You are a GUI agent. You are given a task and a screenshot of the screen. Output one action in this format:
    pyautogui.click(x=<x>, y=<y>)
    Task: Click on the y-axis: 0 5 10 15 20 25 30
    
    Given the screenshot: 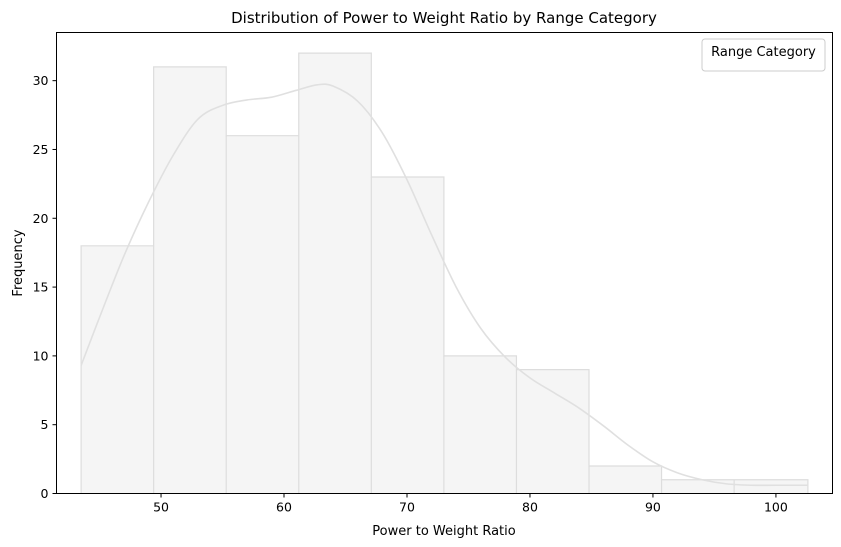 What is the action you would take?
    pyautogui.click(x=45, y=287)
    